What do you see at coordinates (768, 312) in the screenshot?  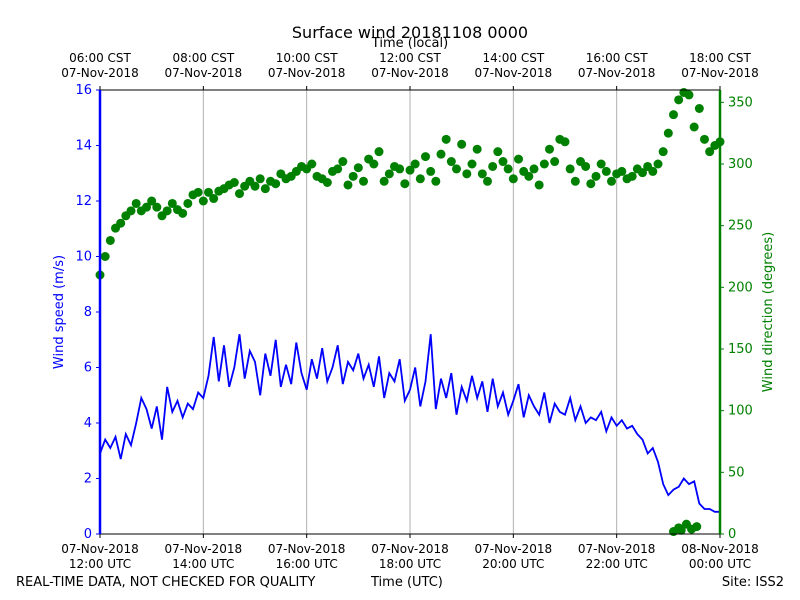 I see `right-axis-label: Wind direction (degrees)` at bounding box center [768, 312].